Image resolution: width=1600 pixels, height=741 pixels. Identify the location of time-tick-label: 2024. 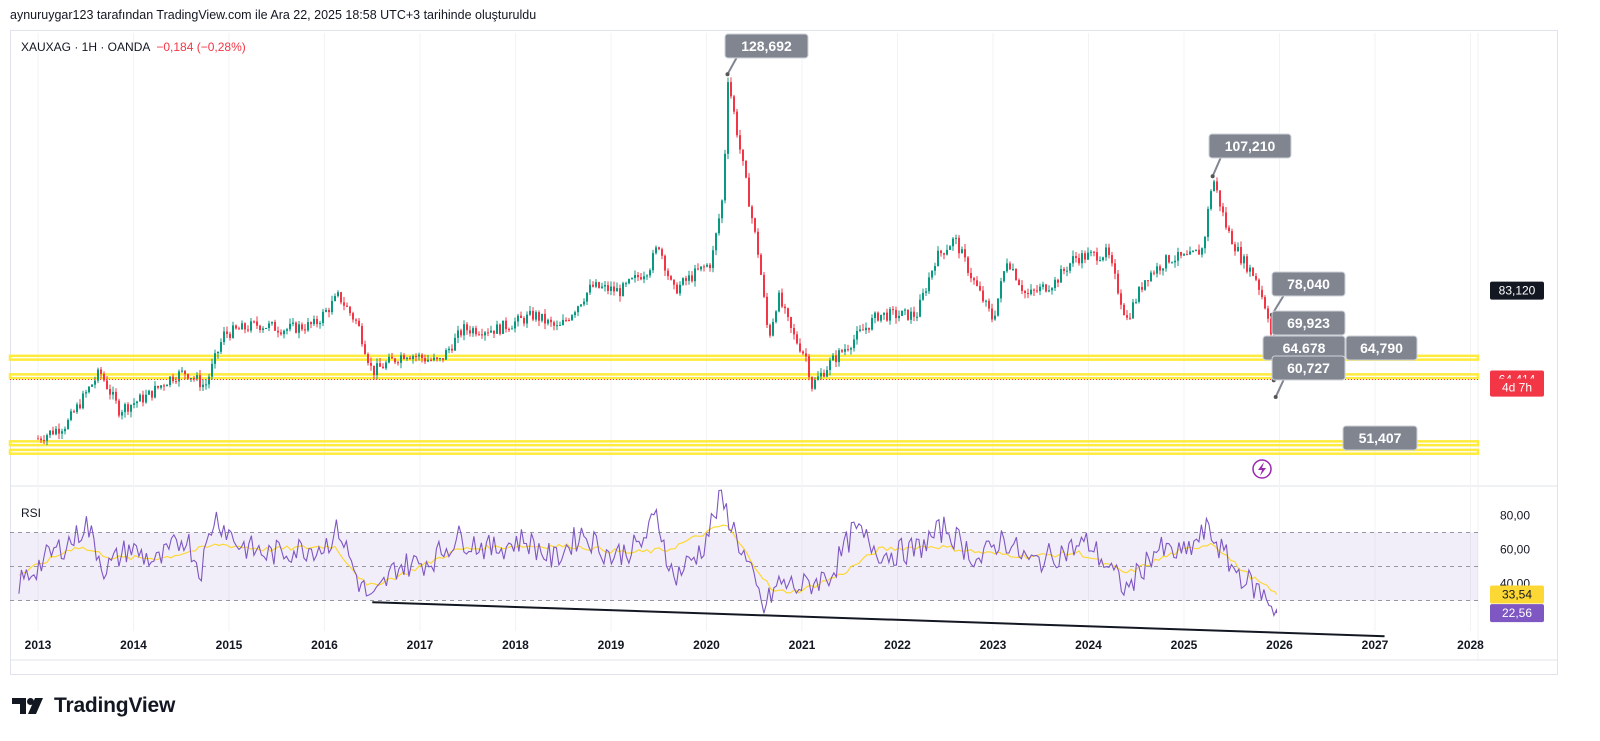
(1088, 645).